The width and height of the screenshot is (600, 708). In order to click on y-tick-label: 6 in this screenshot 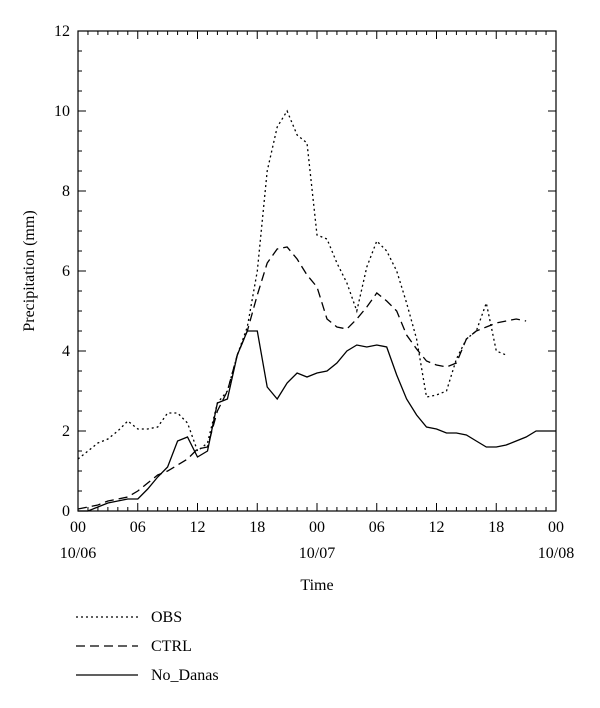, I will do `click(66, 271)`.